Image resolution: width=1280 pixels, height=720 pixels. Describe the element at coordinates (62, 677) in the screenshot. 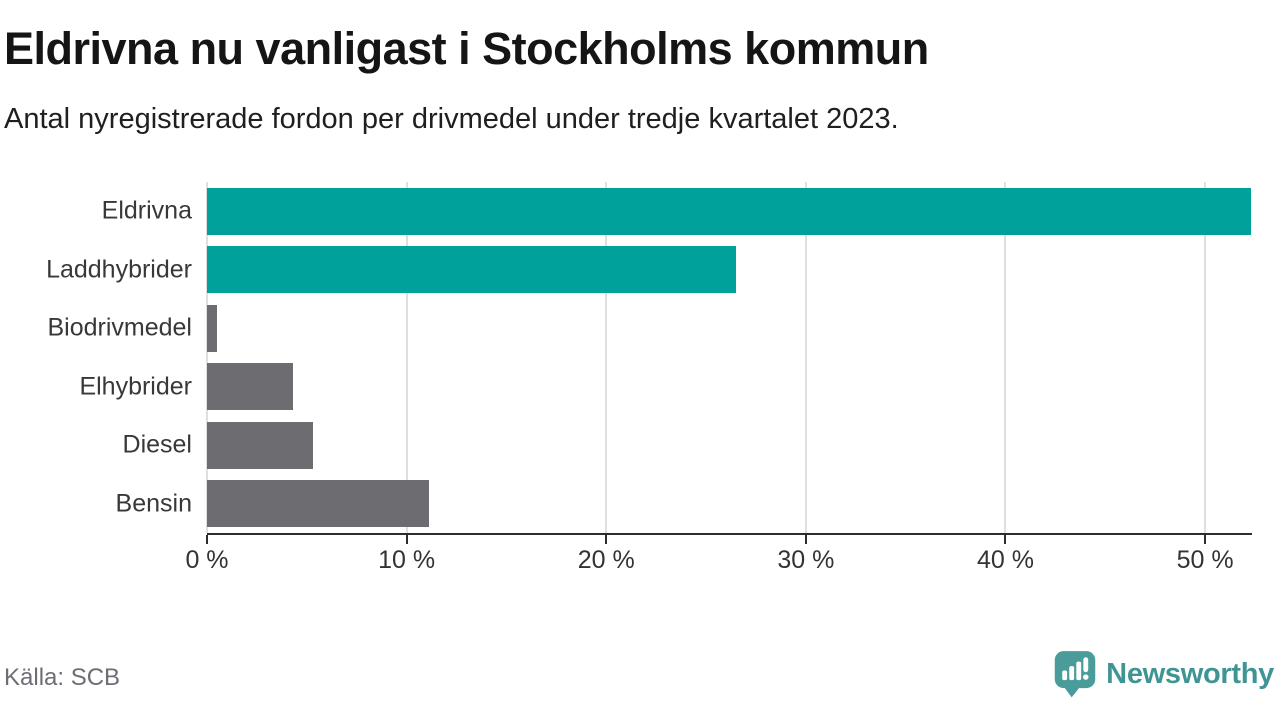

I see `source-note: Källa: SCB` at that location.